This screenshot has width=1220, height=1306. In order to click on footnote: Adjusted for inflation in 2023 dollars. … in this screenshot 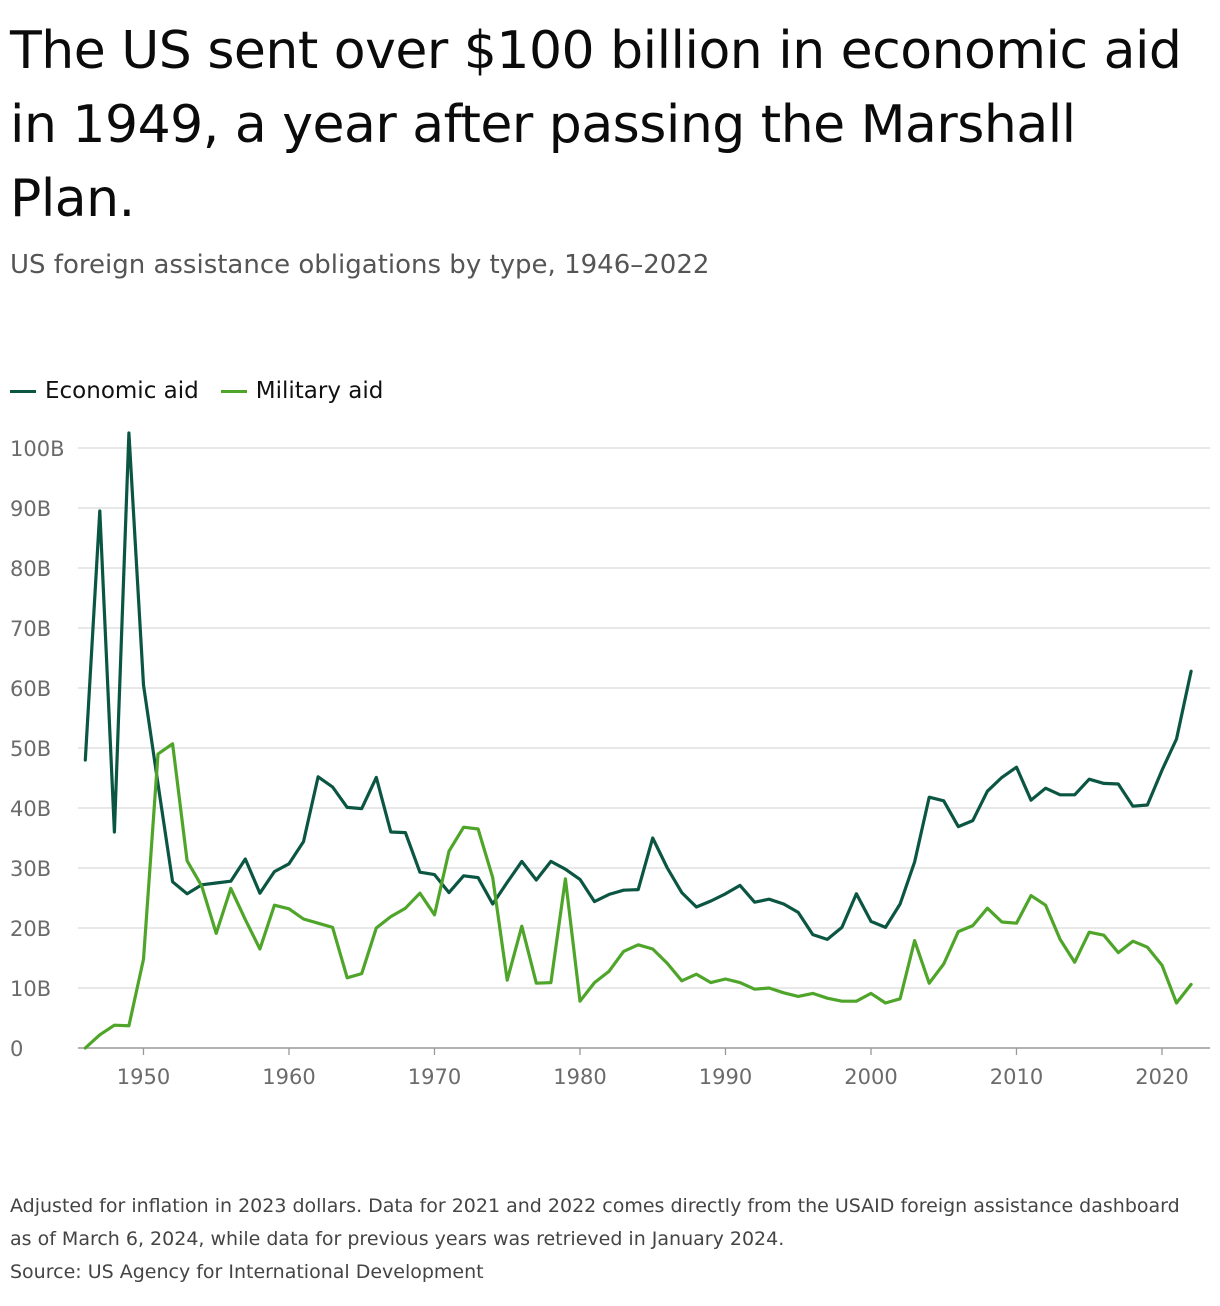, I will do `click(595, 1222)`.